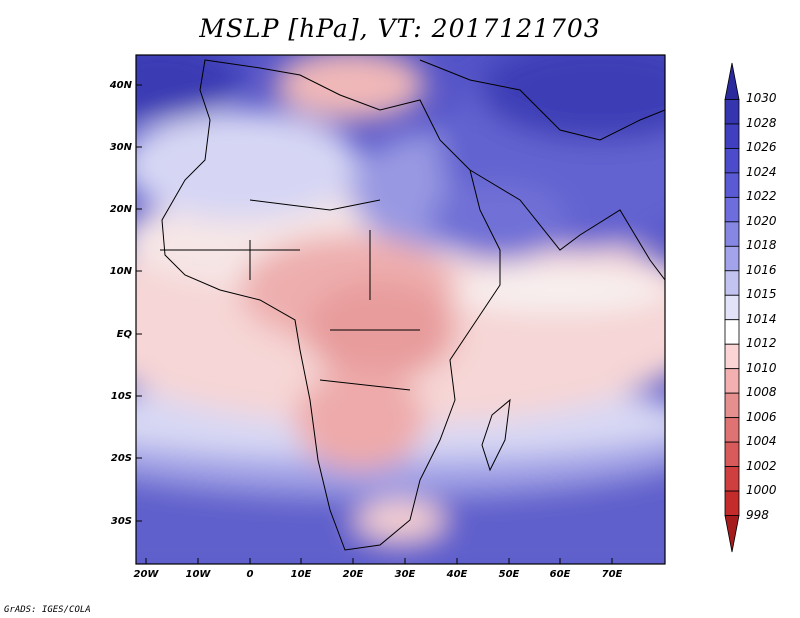 The width and height of the screenshot is (800, 618). I want to click on colorbar-label: 1018, so click(761, 245).